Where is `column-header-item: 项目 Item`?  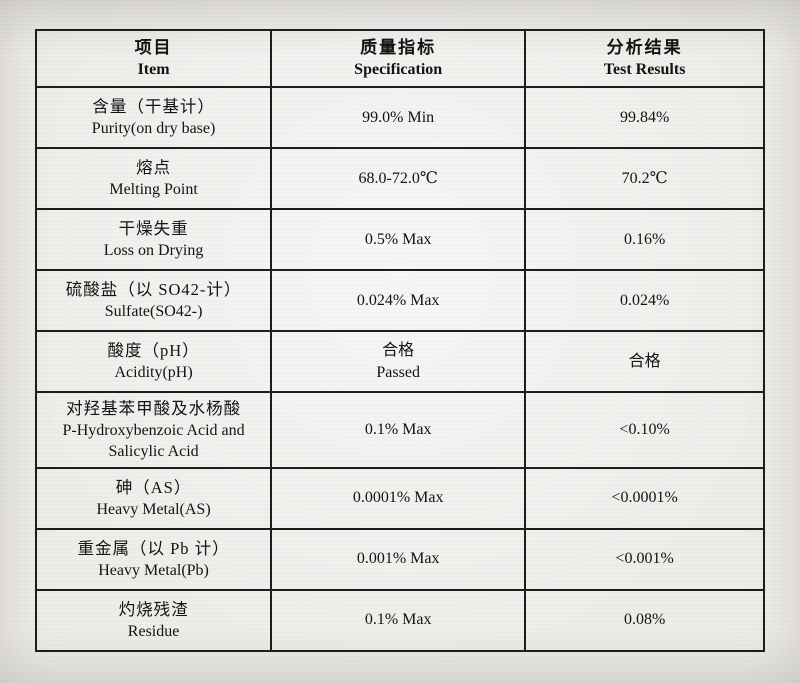
column-header-item: 项目 Item is located at coordinates (153, 58).